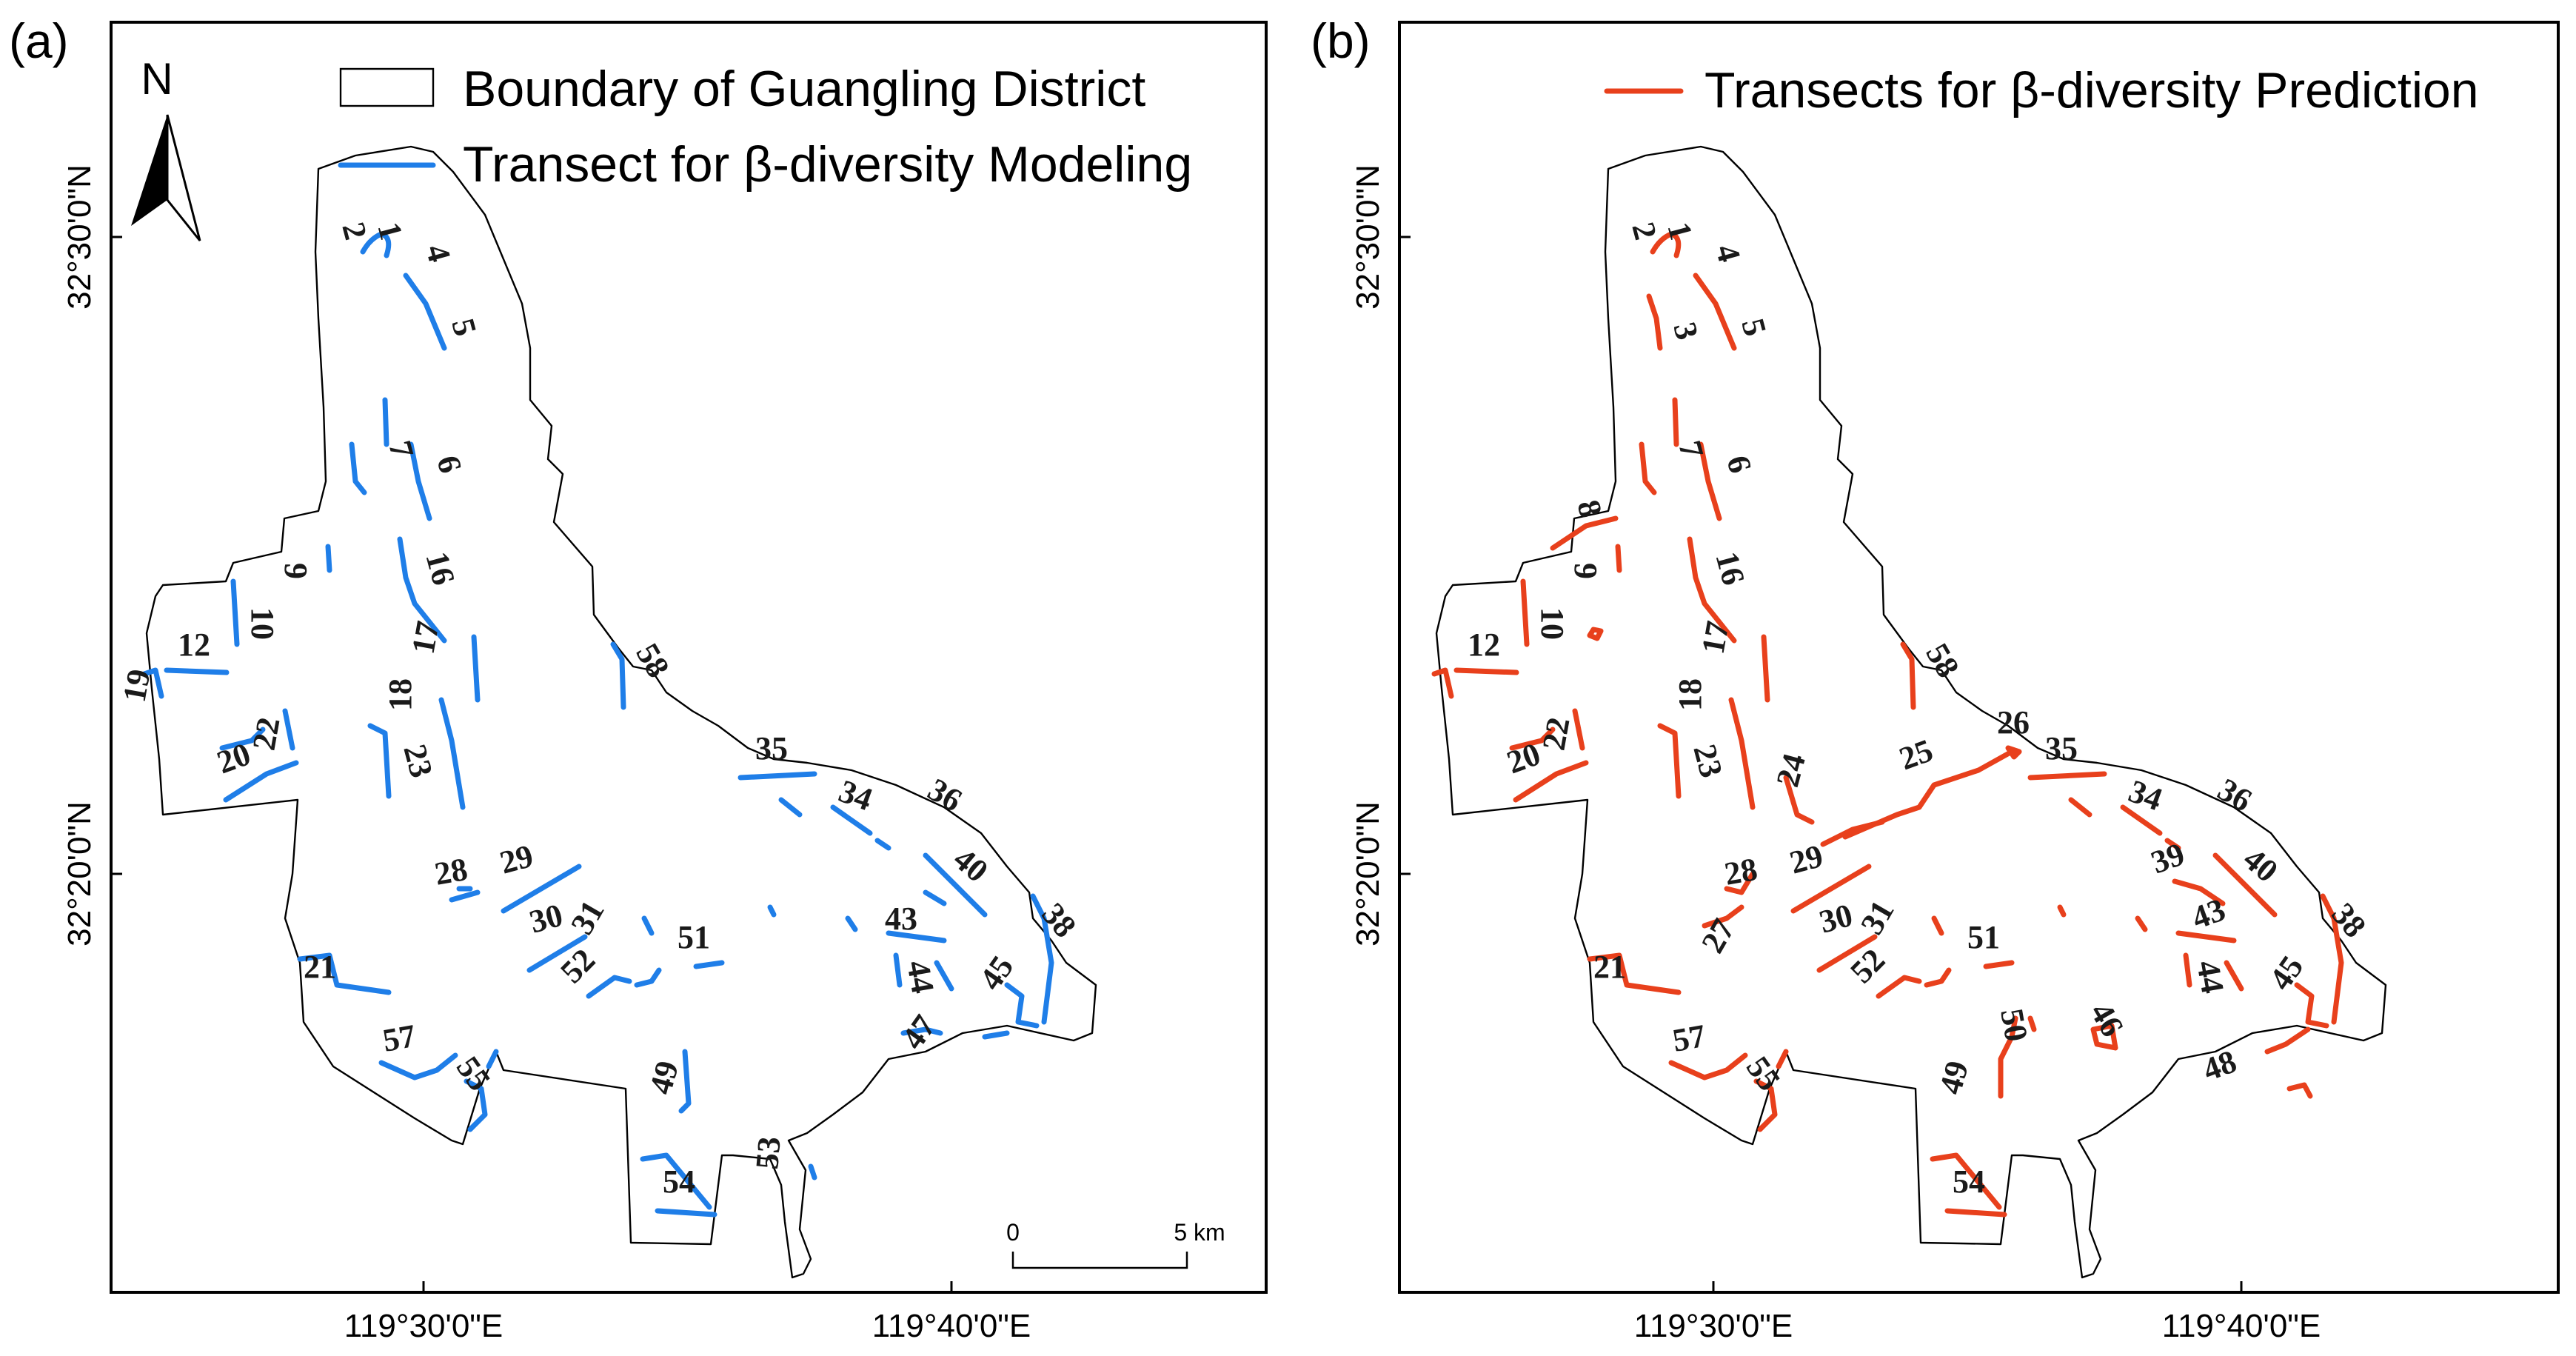  What do you see at coordinates (262, 623) in the screenshot?
I see `transect-label: 10` at bounding box center [262, 623].